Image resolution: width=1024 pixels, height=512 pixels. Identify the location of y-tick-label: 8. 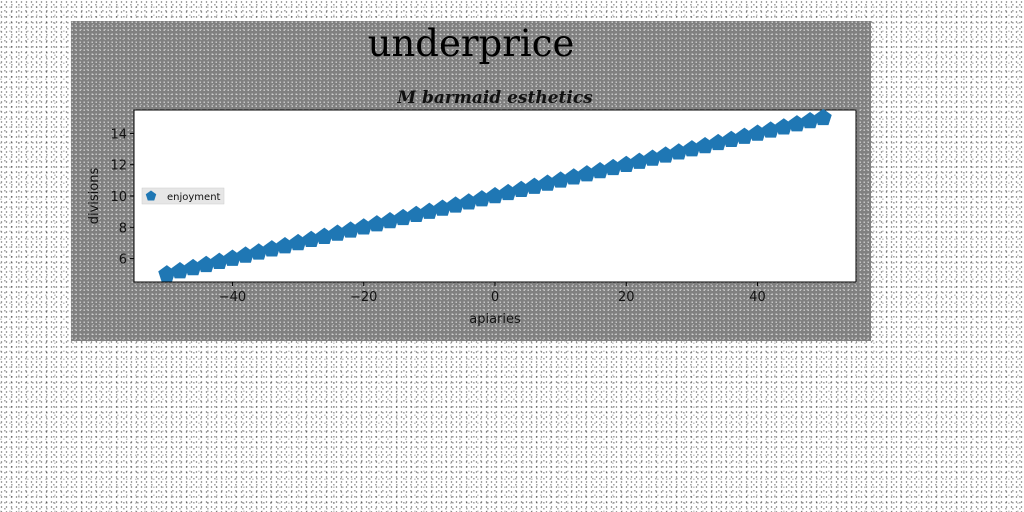
(123, 228).